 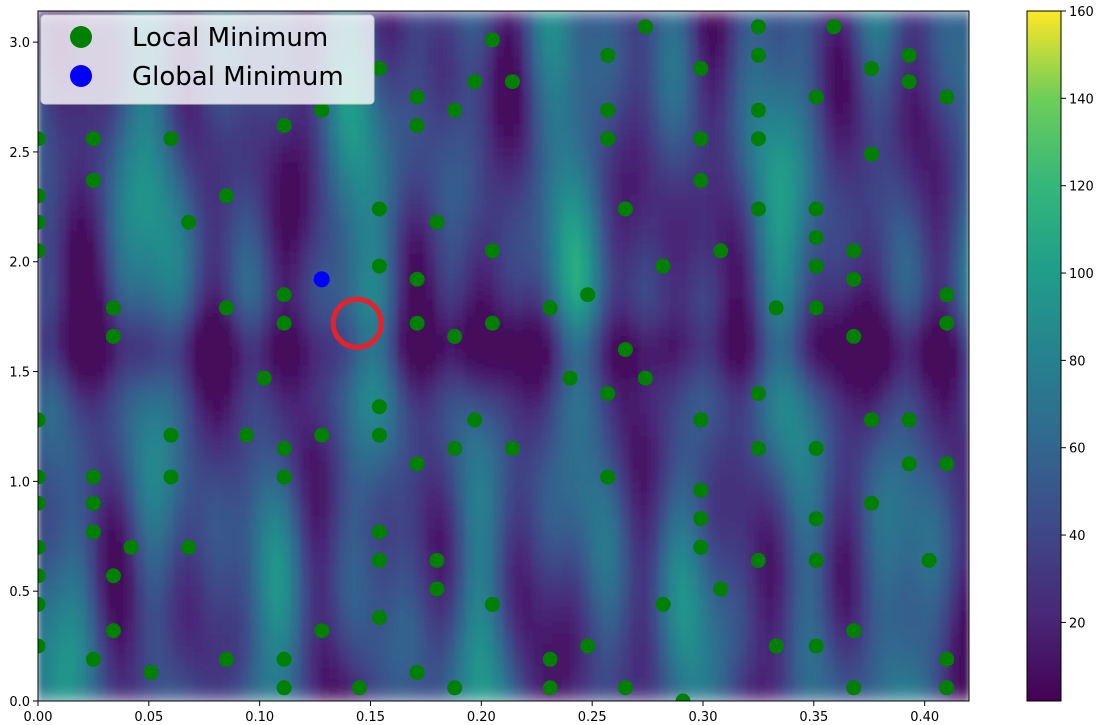 I want to click on legend-local-minimum-marker, so click(x=81, y=37).